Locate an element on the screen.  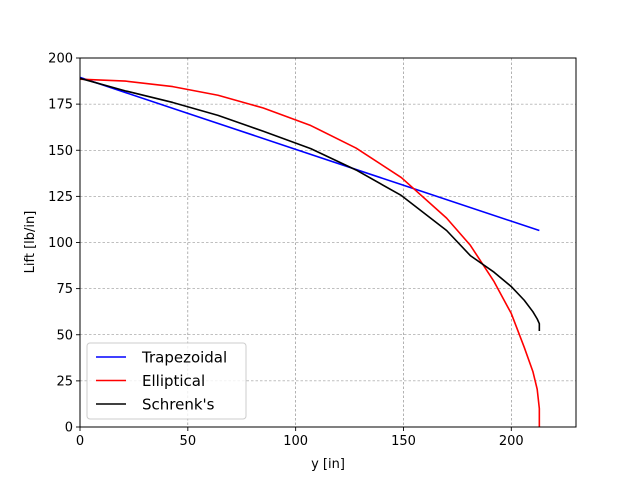
legend-box is located at coordinates (166, 381).